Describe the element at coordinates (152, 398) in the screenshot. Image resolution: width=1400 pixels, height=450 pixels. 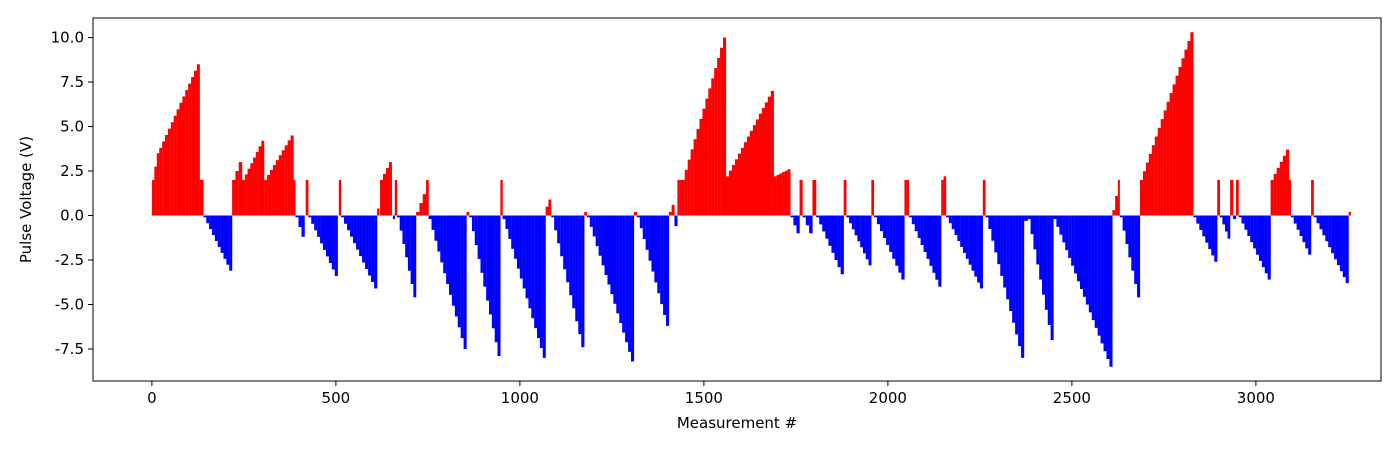
I see `x-tick-label: 0` at that location.